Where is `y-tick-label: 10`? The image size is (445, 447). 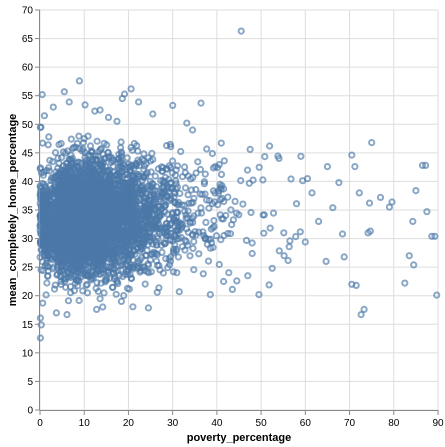
y-tick-label: 10 is located at coordinates (28, 353).